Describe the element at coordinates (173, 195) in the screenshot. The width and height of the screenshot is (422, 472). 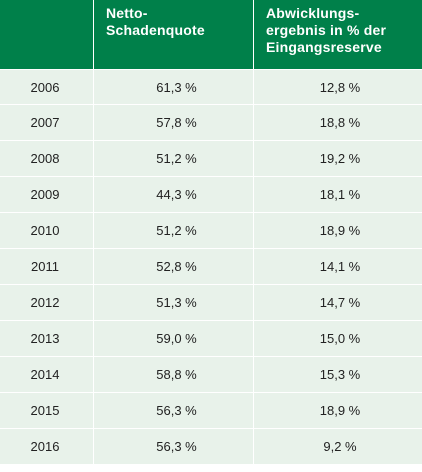
I see `net-loss-ratio-cell: 44,3 %` at that location.